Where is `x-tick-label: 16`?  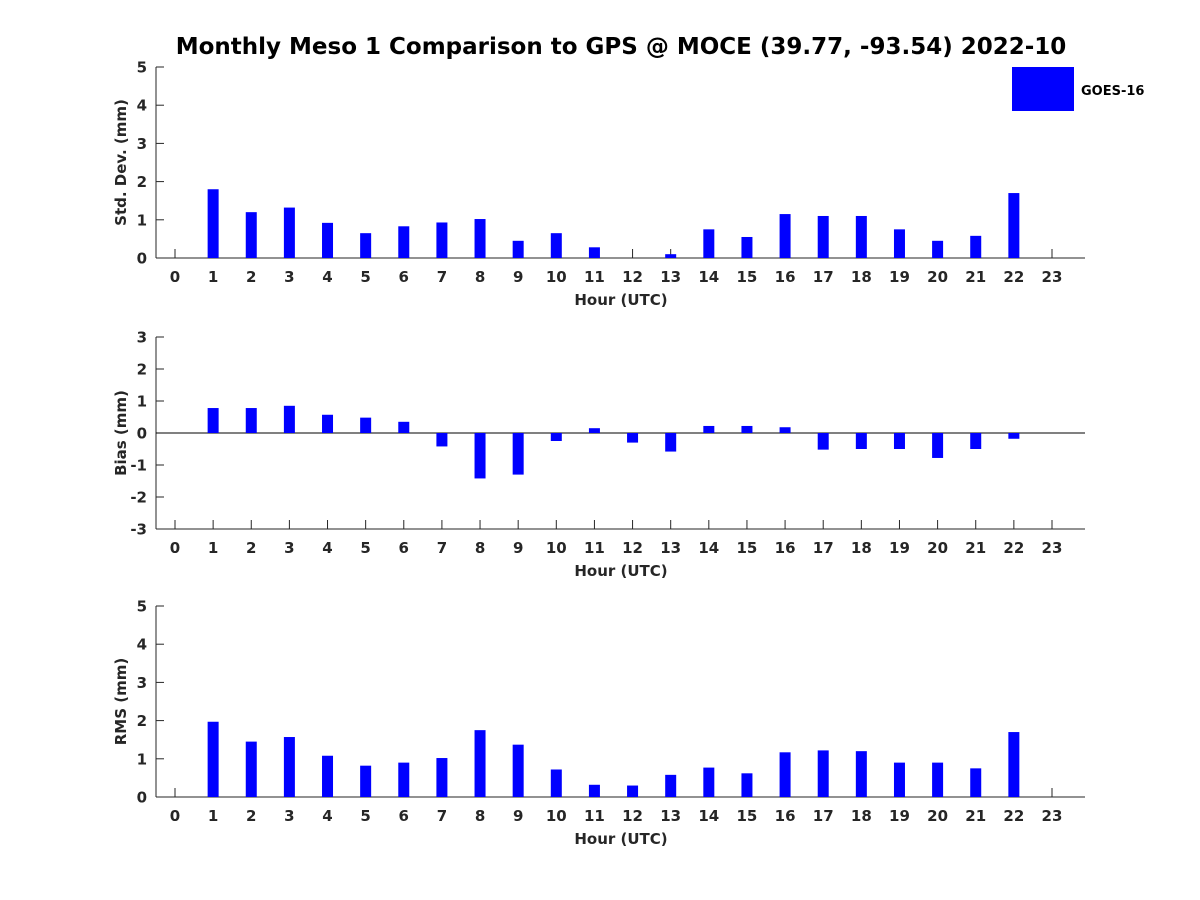 x-tick-label: 16 is located at coordinates (785, 548).